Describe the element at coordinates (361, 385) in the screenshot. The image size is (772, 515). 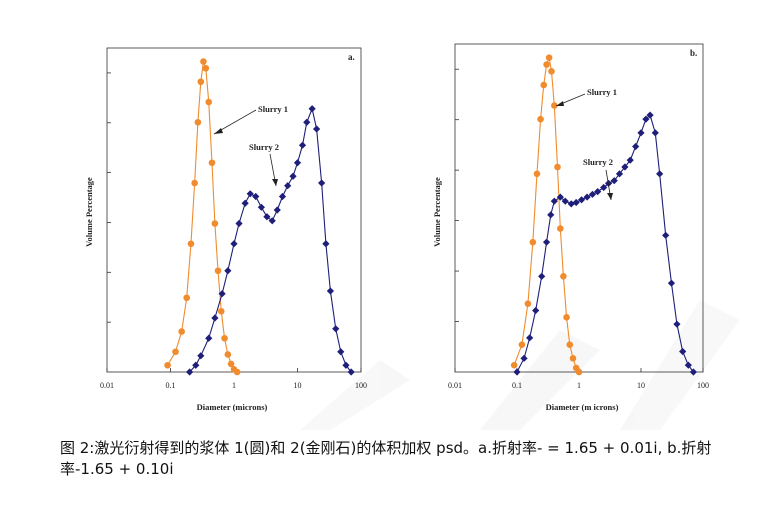
I see `x-tick-label-a-4: 100` at that location.